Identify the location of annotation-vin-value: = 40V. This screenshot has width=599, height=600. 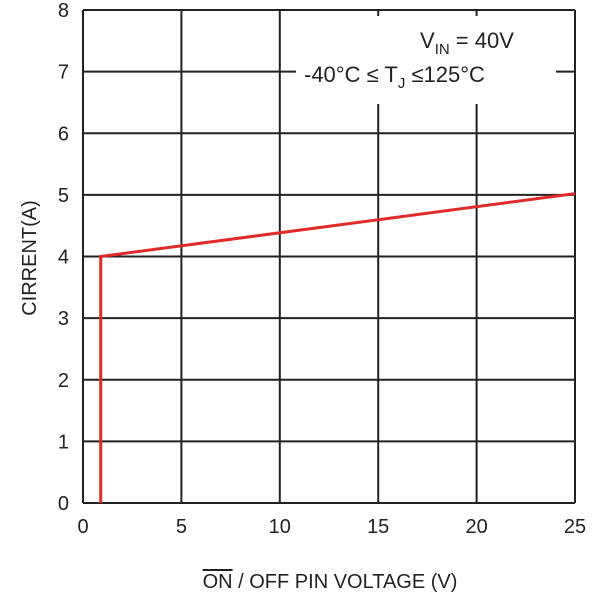
(482, 40).